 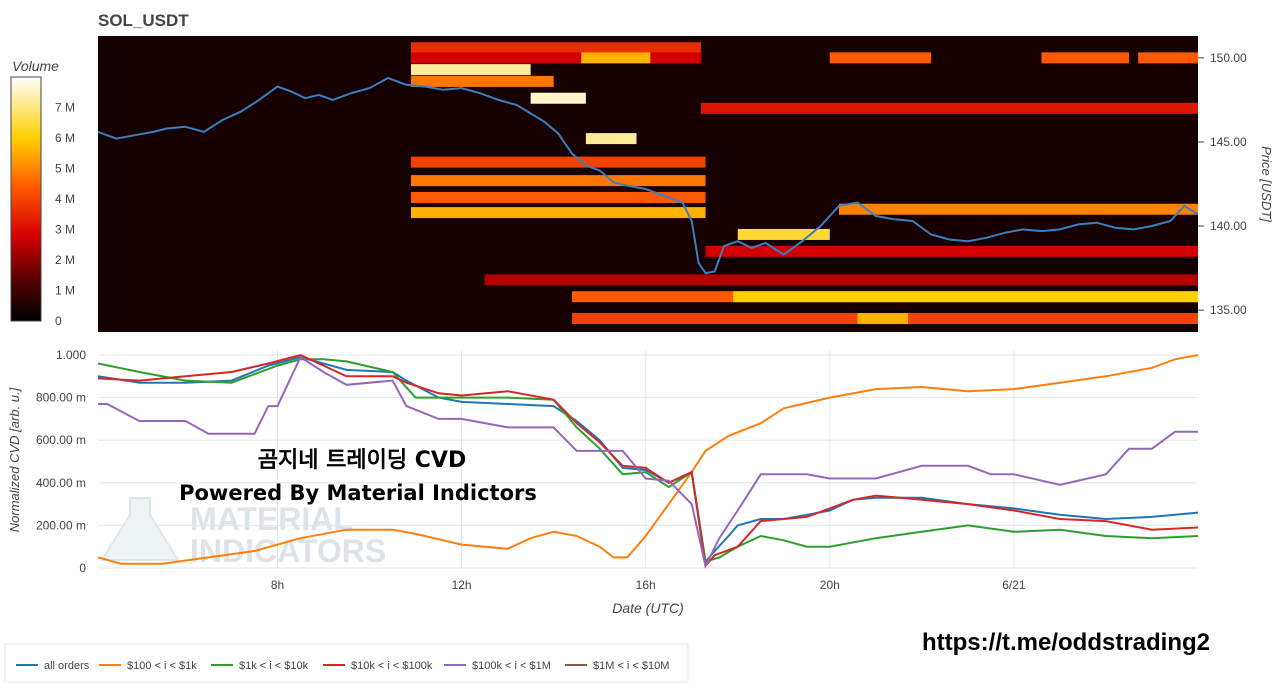 What do you see at coordinates (288, 551) in the screenshot?
I see `watermark-line-2: INDICATORS` at bounding box center [288, 551].